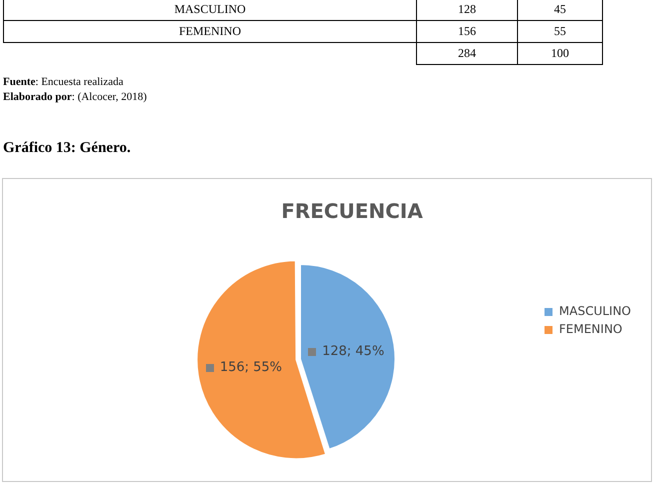 This screenshot has height=493, width=658. Describe the element at coordinates (210, 9) in the screenshot. I see `category-label: MASCULINO` at that location.